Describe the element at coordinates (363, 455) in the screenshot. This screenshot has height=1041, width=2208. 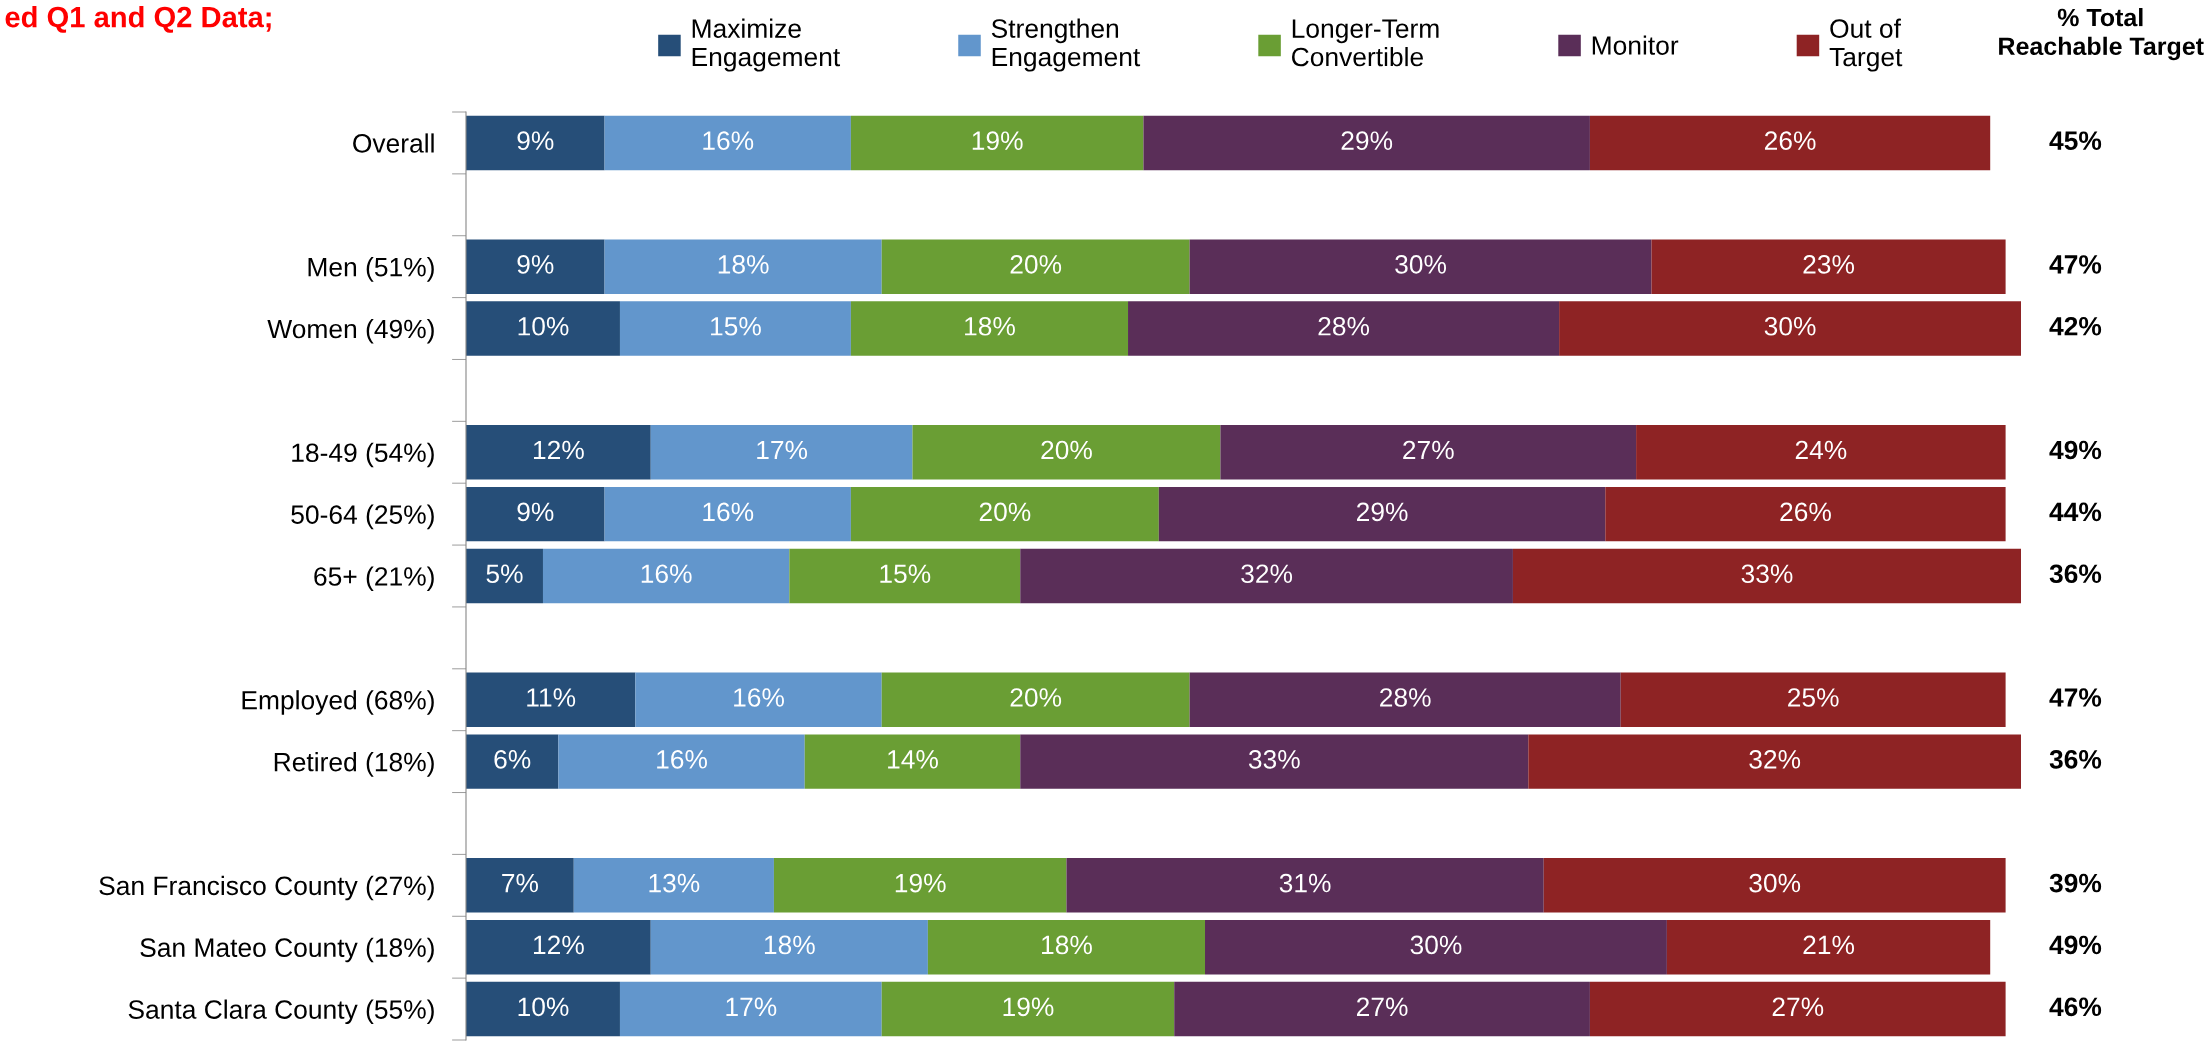
I see `y-tick-label: 18-49 (54%)` at that location.